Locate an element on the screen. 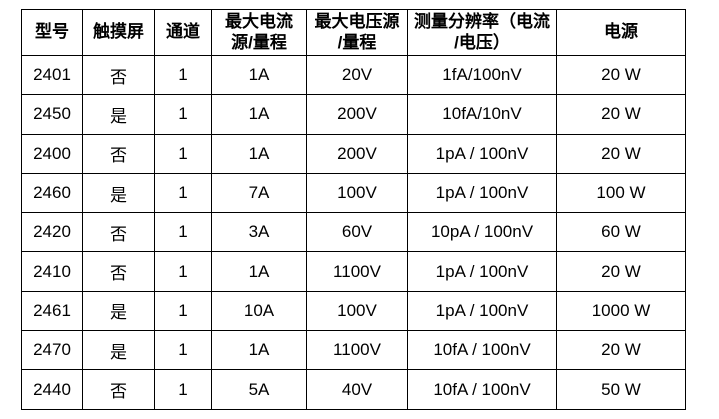  table-cell: 2410 is located at coordinates (52, 271).